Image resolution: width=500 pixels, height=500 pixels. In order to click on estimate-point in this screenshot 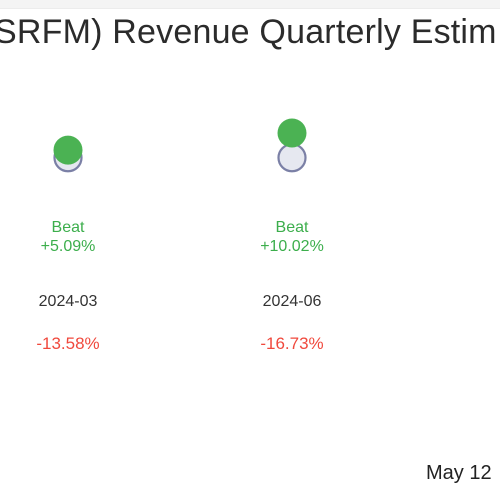, I will do `click(292, 158)`.